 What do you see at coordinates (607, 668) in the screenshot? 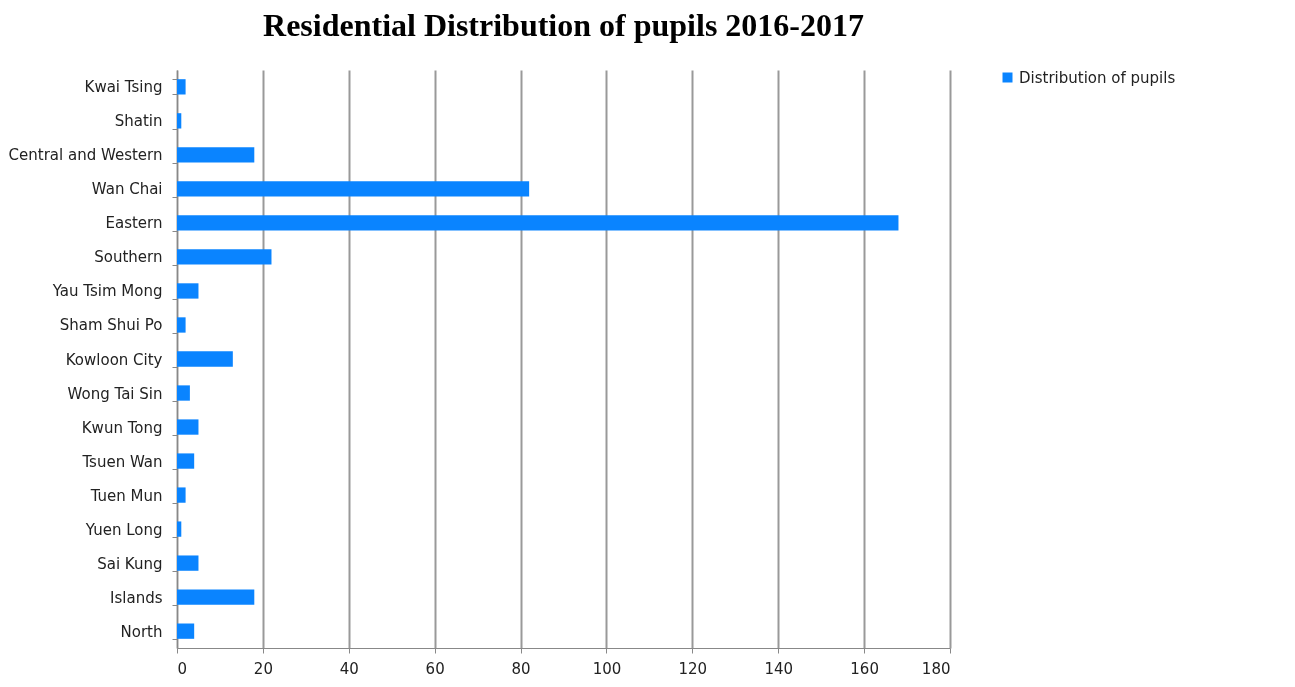
I see `x-tick-label: 100` at bounding box center [607, 668].